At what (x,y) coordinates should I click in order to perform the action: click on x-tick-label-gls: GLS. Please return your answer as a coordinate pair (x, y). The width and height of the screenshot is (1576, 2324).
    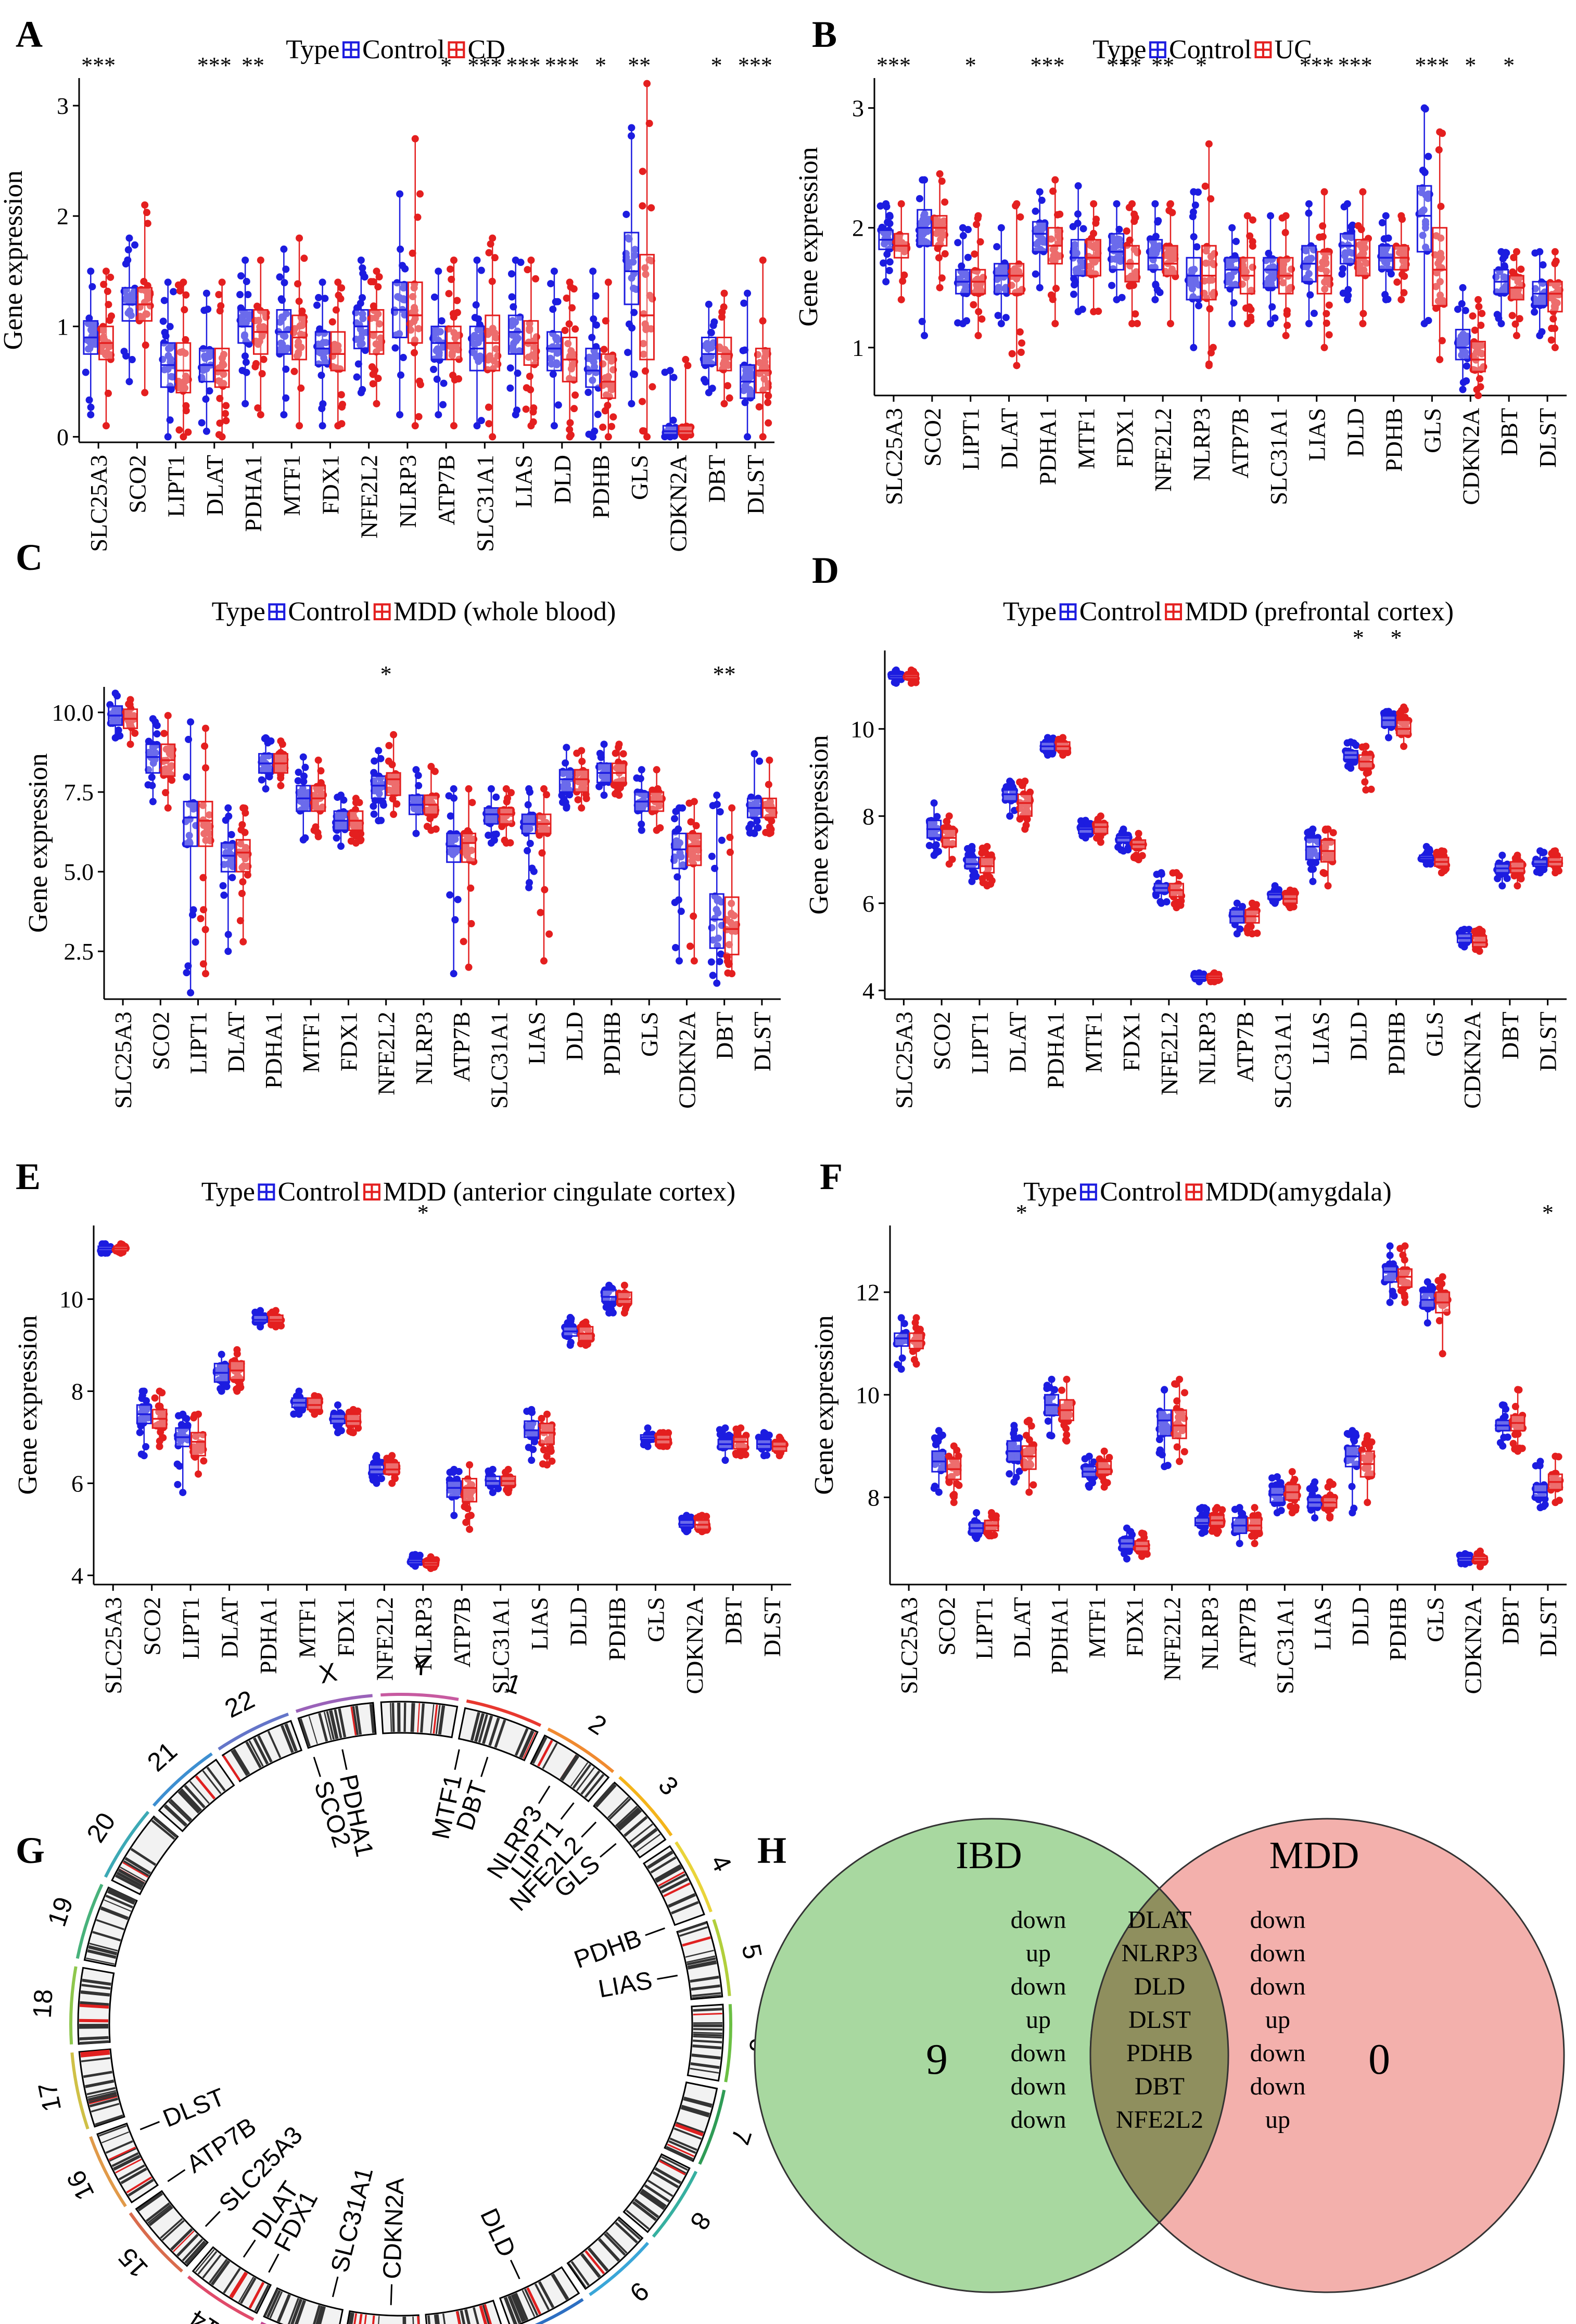
    Looking at the image, I should click on (1432, 431).